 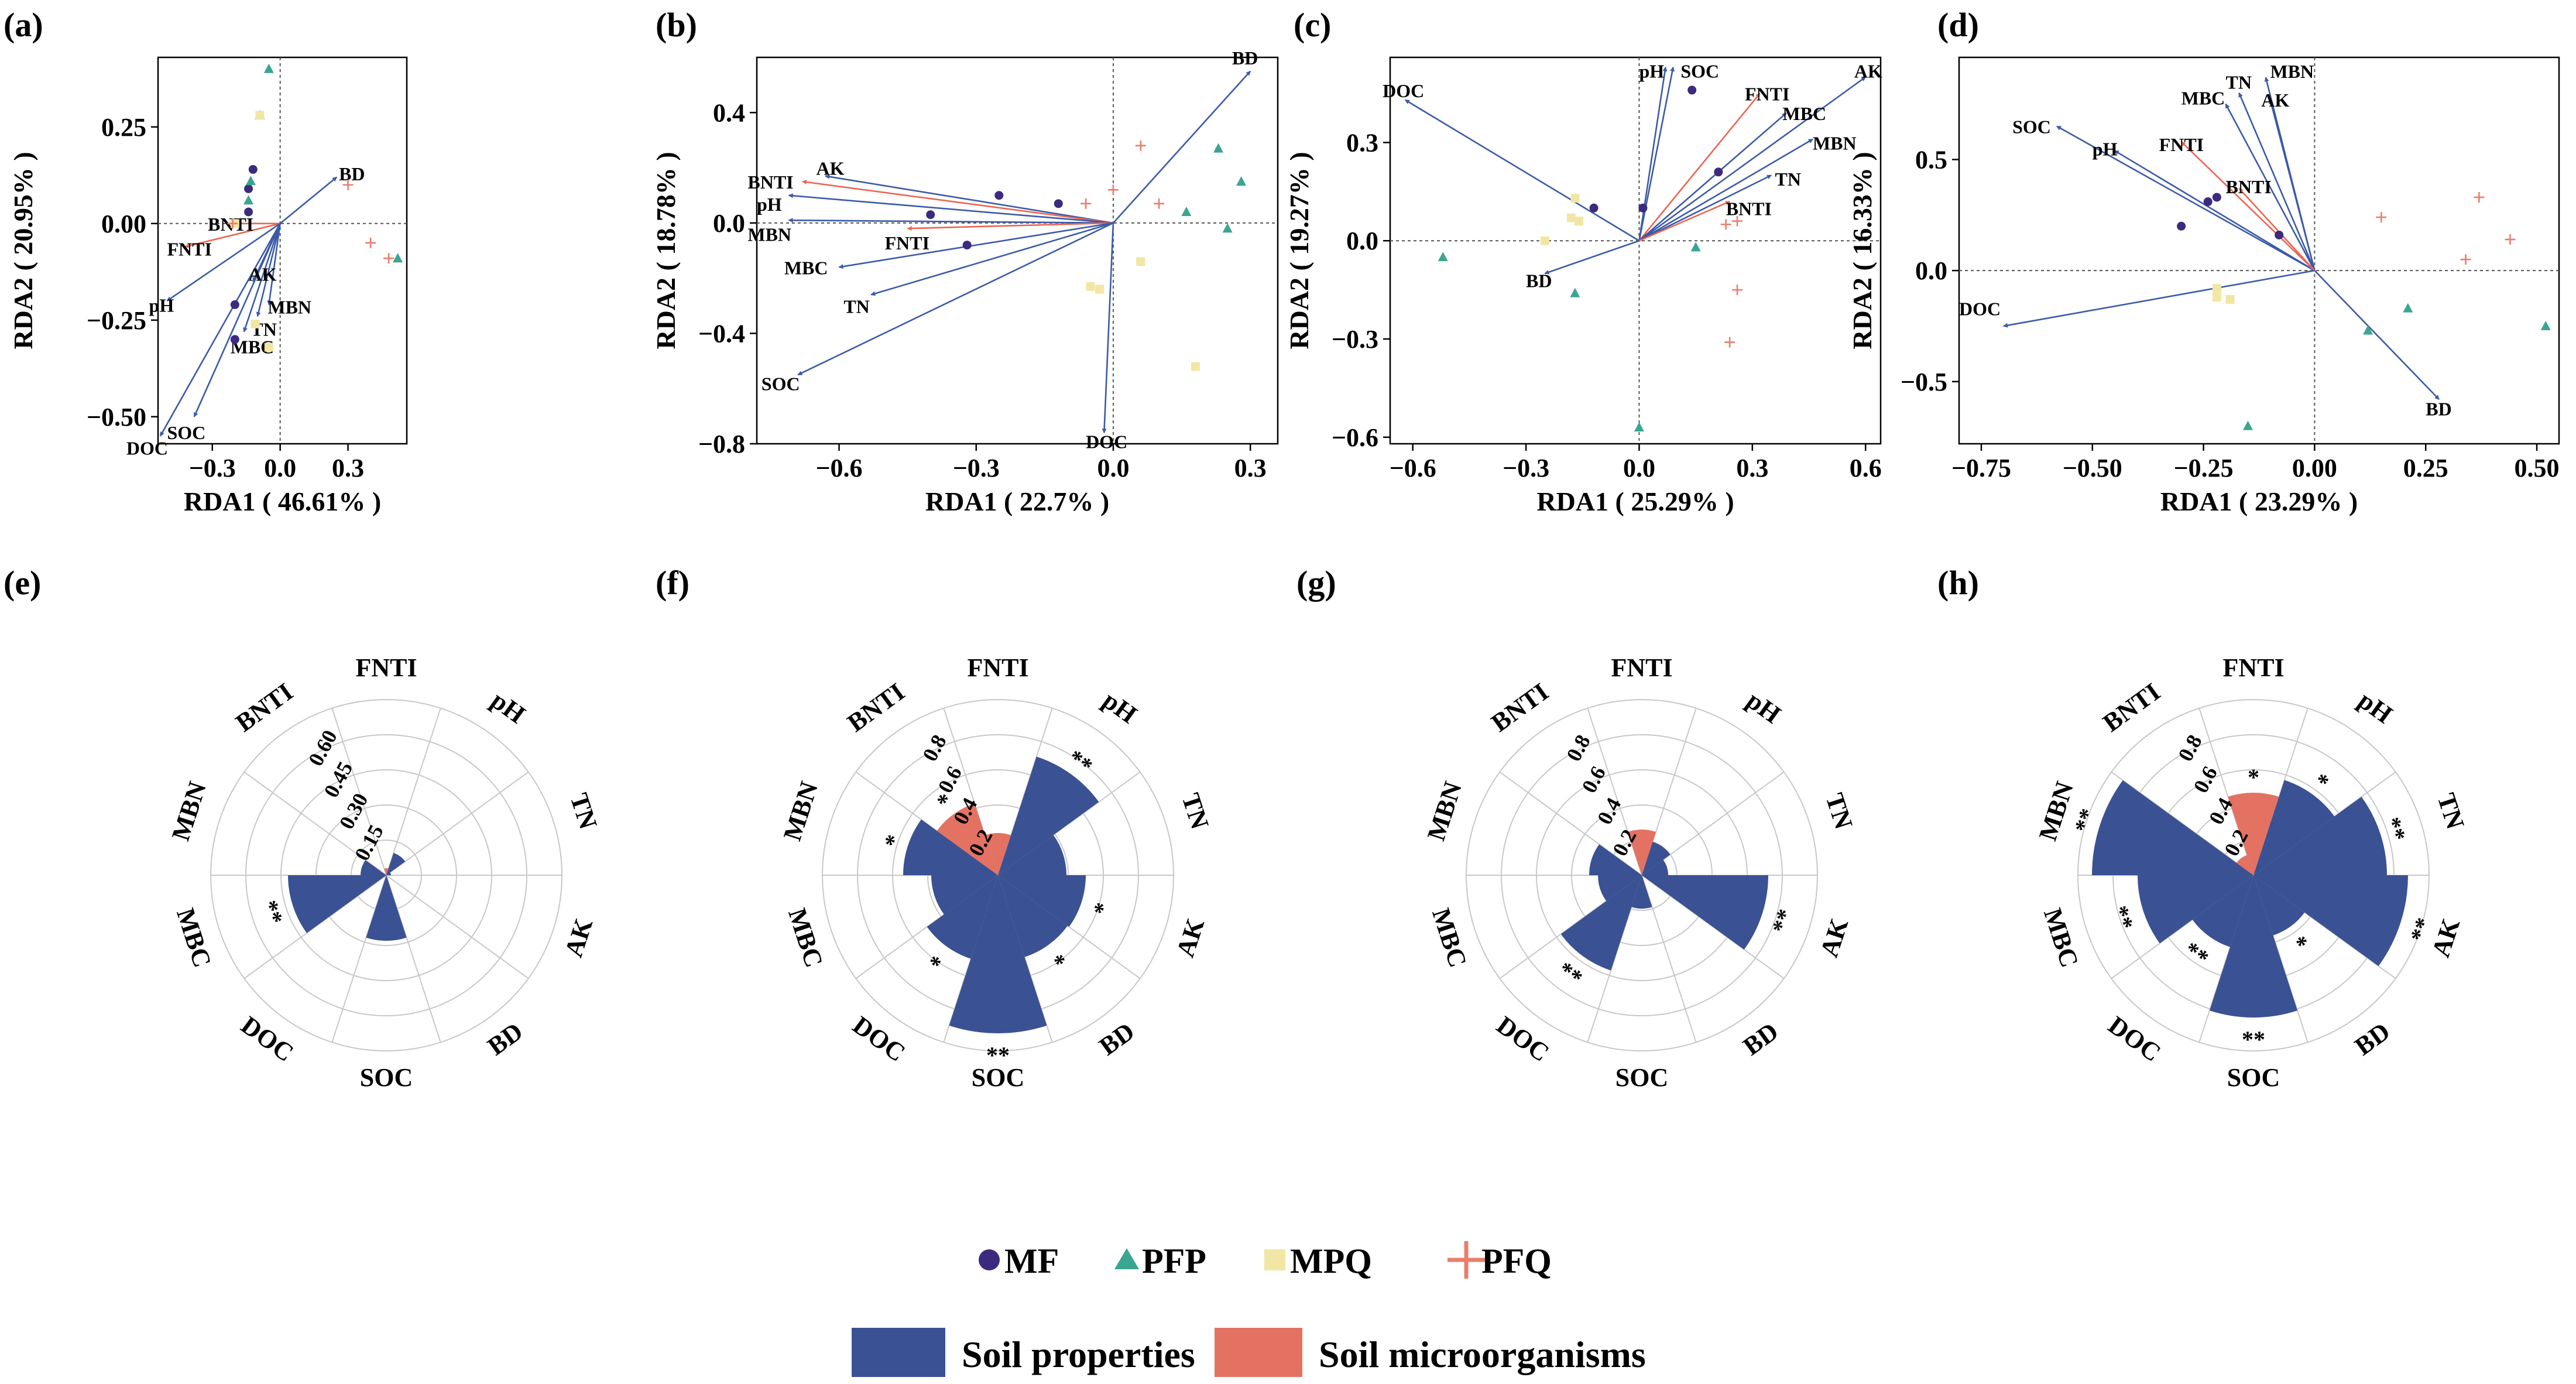 I want to click on arrow-BNTI, so click(x=1684, y=221).